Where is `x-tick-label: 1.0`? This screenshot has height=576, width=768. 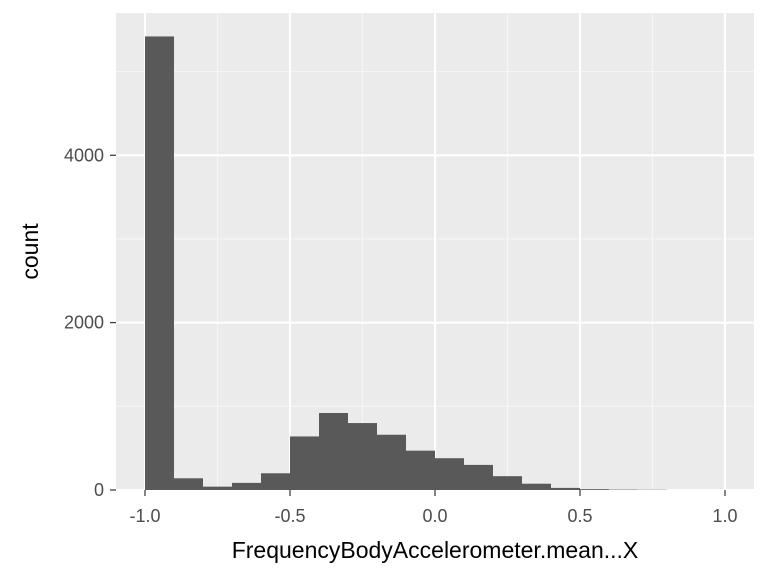 x-tick-label: 1.0 is located at coordinates (724, 516).